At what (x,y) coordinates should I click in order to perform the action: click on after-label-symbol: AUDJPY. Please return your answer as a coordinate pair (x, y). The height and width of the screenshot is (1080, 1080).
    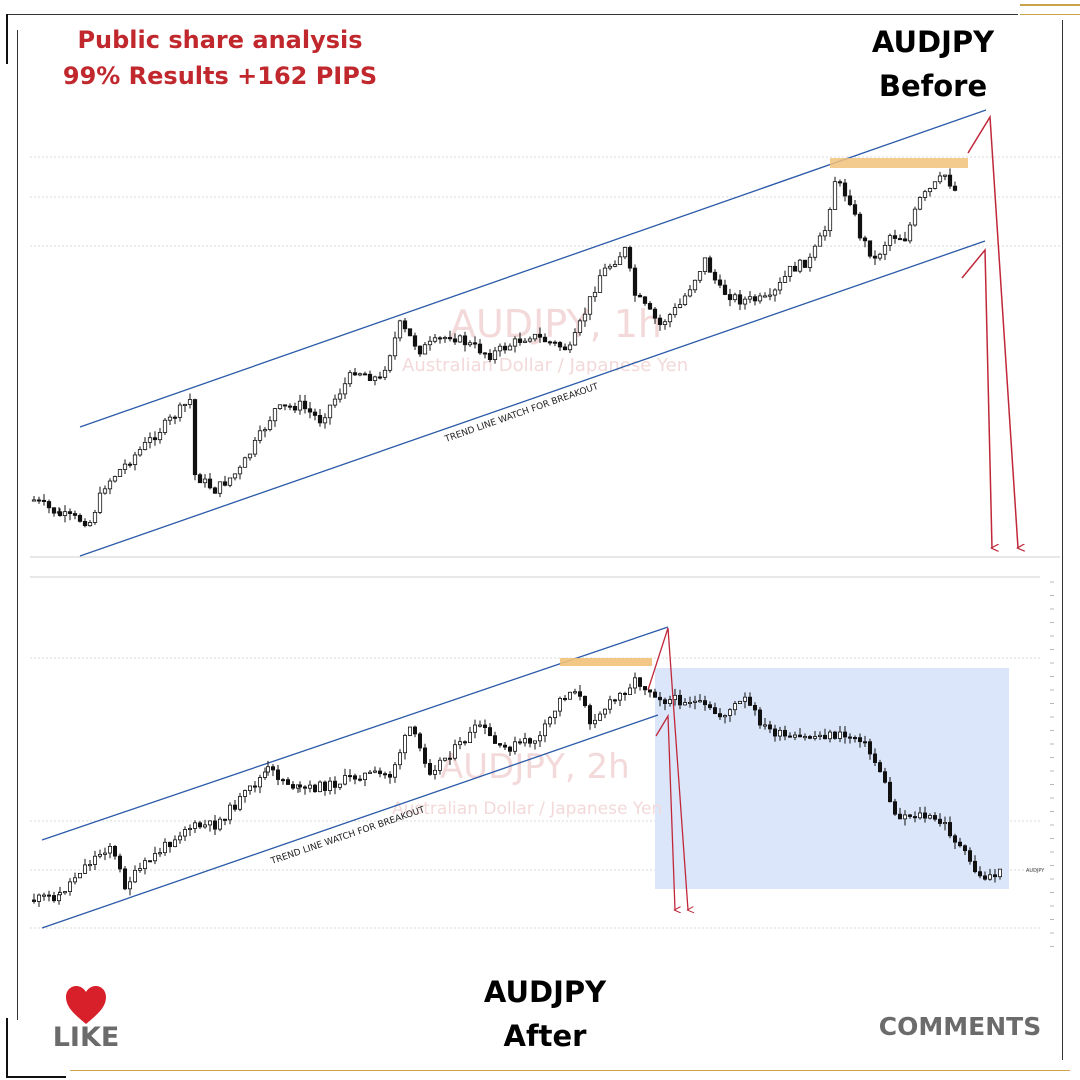
    Looking at the image, I should click on (545, 992).